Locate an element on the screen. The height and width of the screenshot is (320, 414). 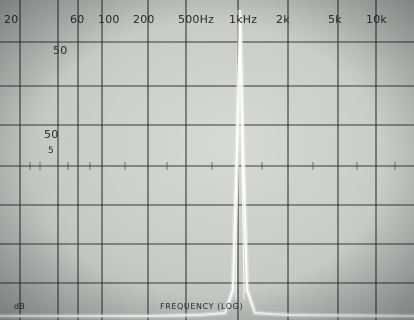
freq-label-50: 50 is located at coordinates (60, 50).